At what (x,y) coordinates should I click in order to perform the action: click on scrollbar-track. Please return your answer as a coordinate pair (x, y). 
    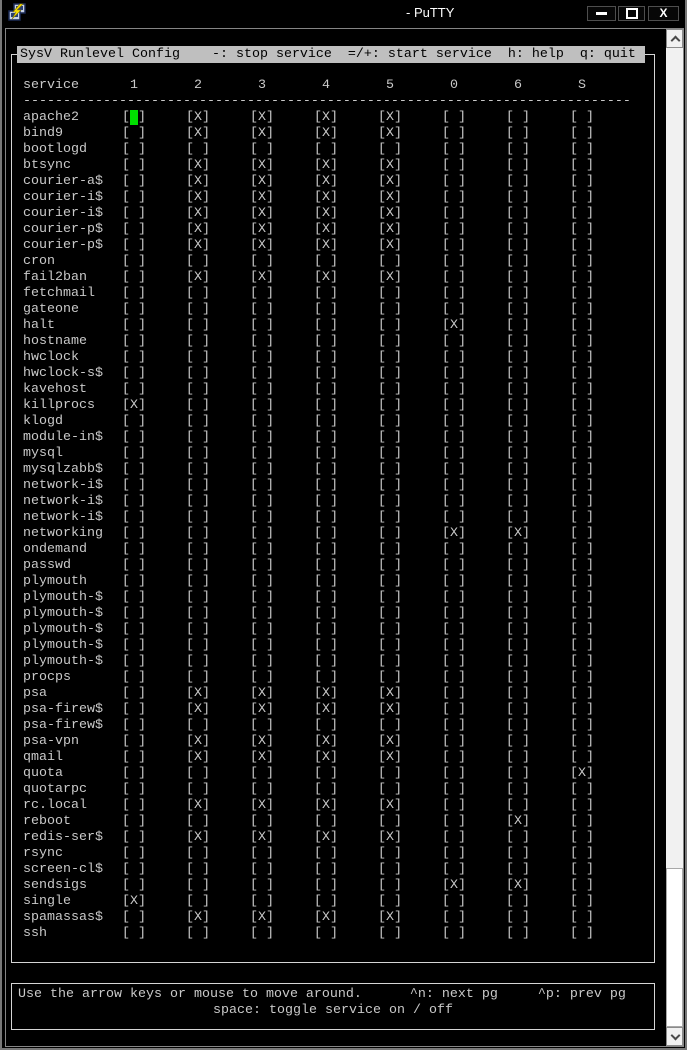
    Looking at the image, I should click on (674, 537).